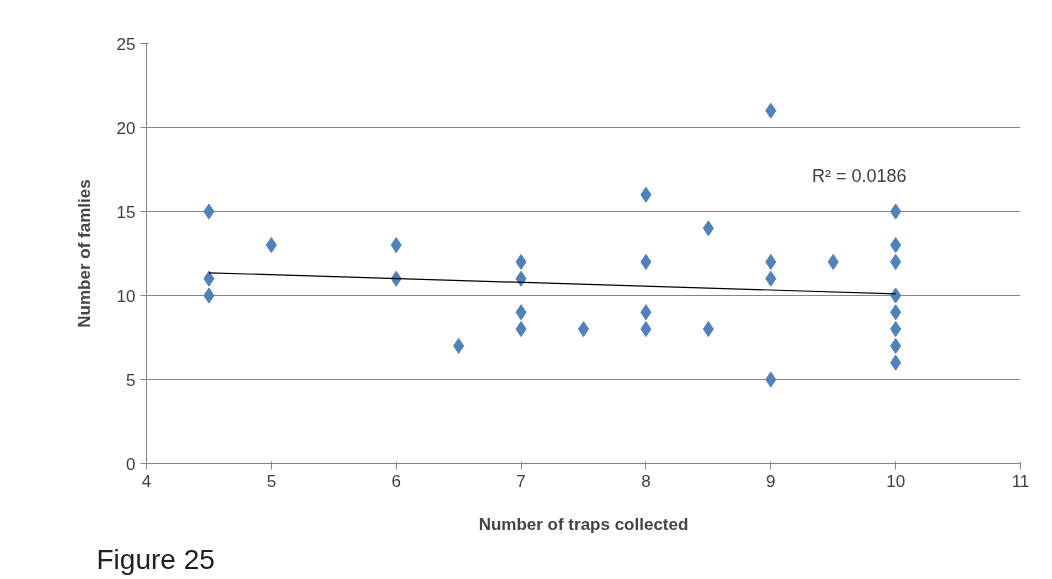 The height and width of the screenshot is (579, 1052). What do you see at coordinates (1020, 481) in the screenshot?
I see `x-tick-label: 11` at bounding box center [1020, 481].